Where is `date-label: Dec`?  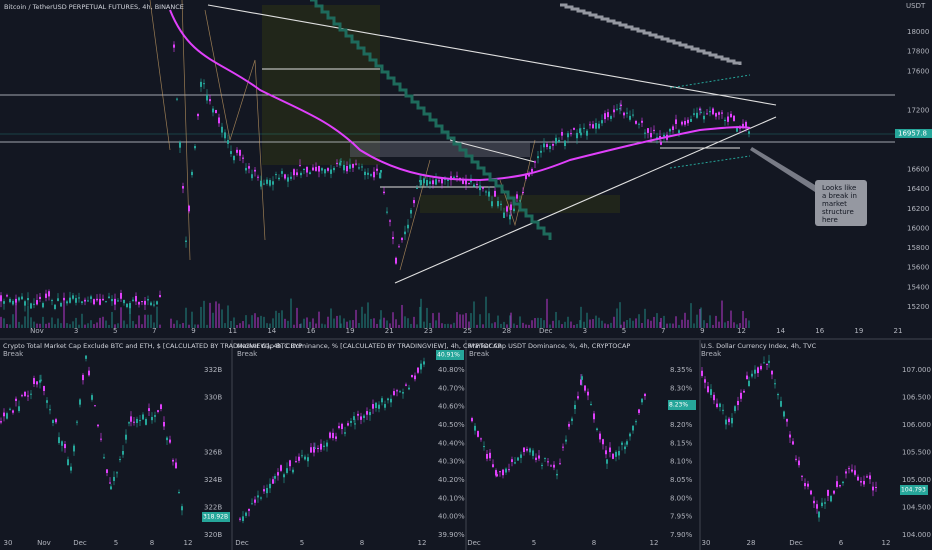
date-label: Dec is located at coordinates (242, 543).